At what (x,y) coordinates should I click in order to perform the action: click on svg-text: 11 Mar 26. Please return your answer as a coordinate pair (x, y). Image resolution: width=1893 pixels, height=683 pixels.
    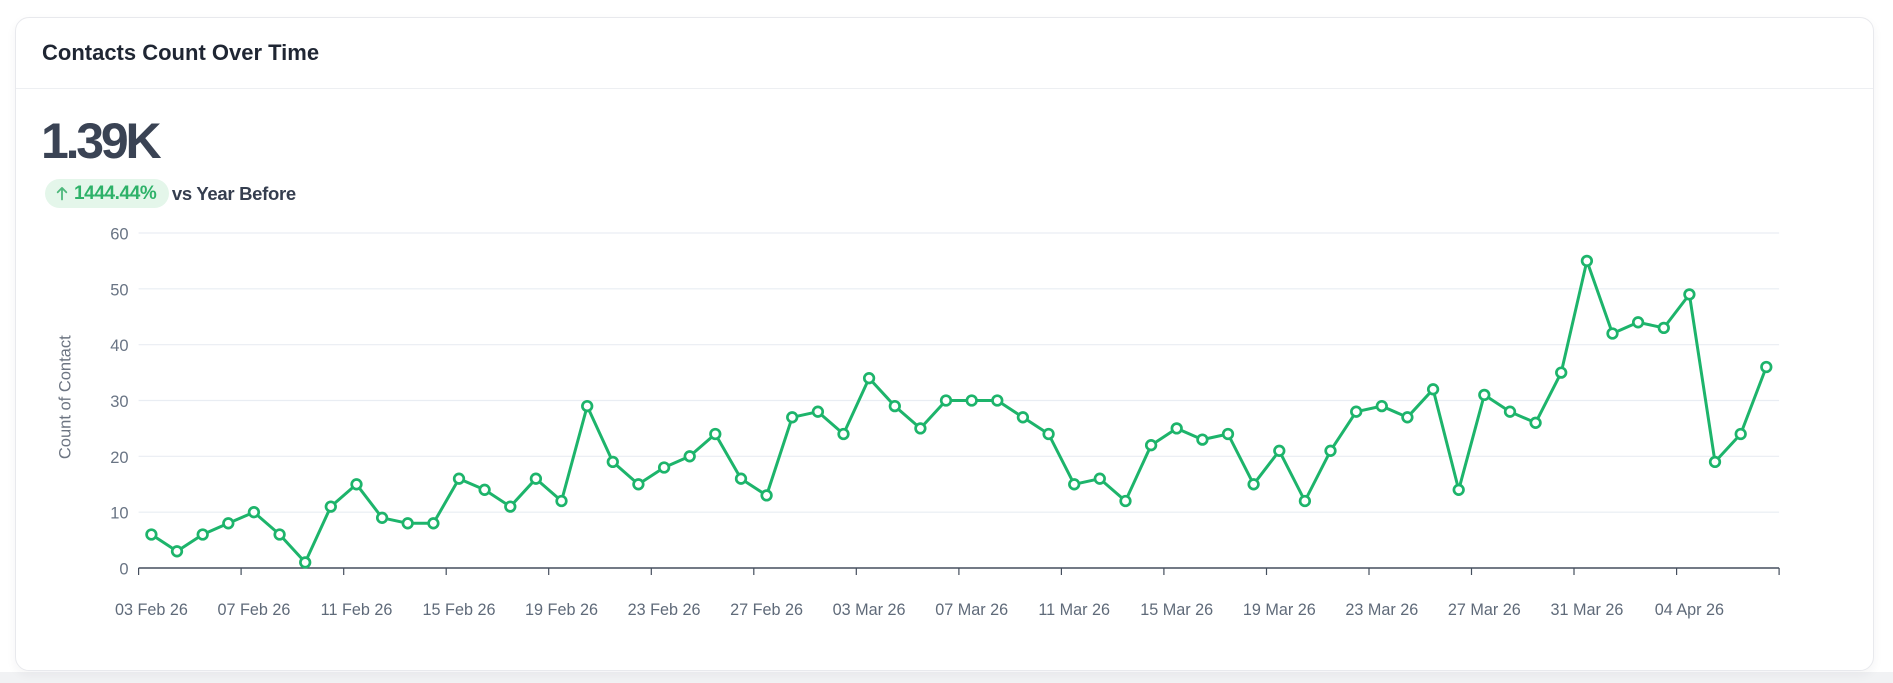
    Looking at the image, I should click on (1074, 610).